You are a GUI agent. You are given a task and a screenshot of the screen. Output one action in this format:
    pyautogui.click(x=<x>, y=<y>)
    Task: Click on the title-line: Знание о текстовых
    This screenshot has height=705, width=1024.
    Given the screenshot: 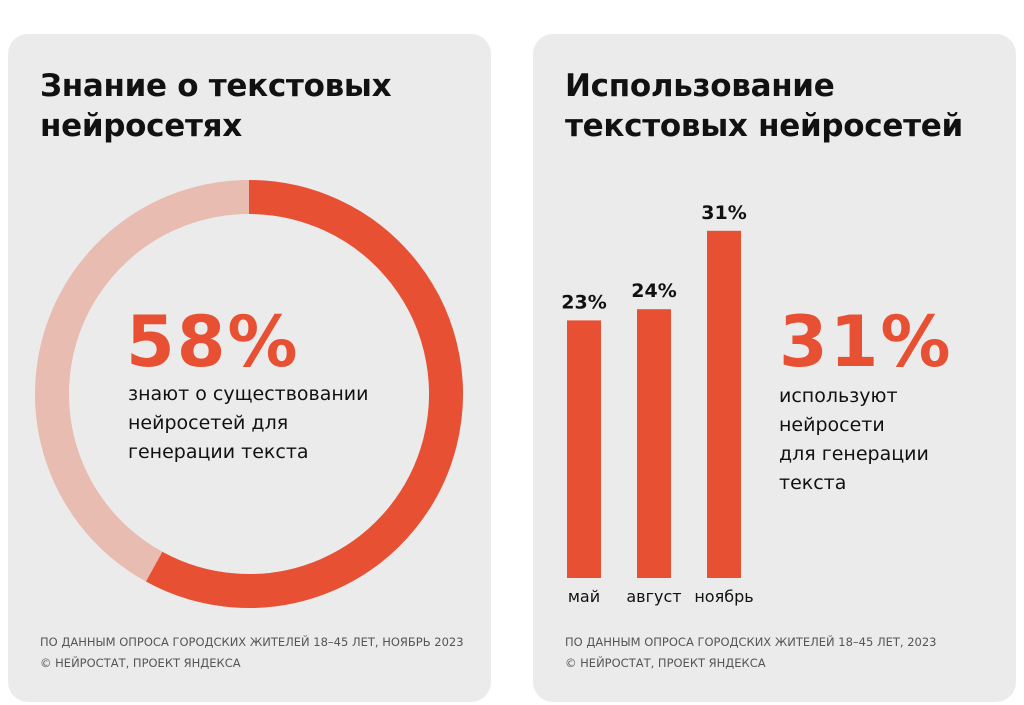 What is the action you would take?
    pyautogui.click(x=216, y=86)
    